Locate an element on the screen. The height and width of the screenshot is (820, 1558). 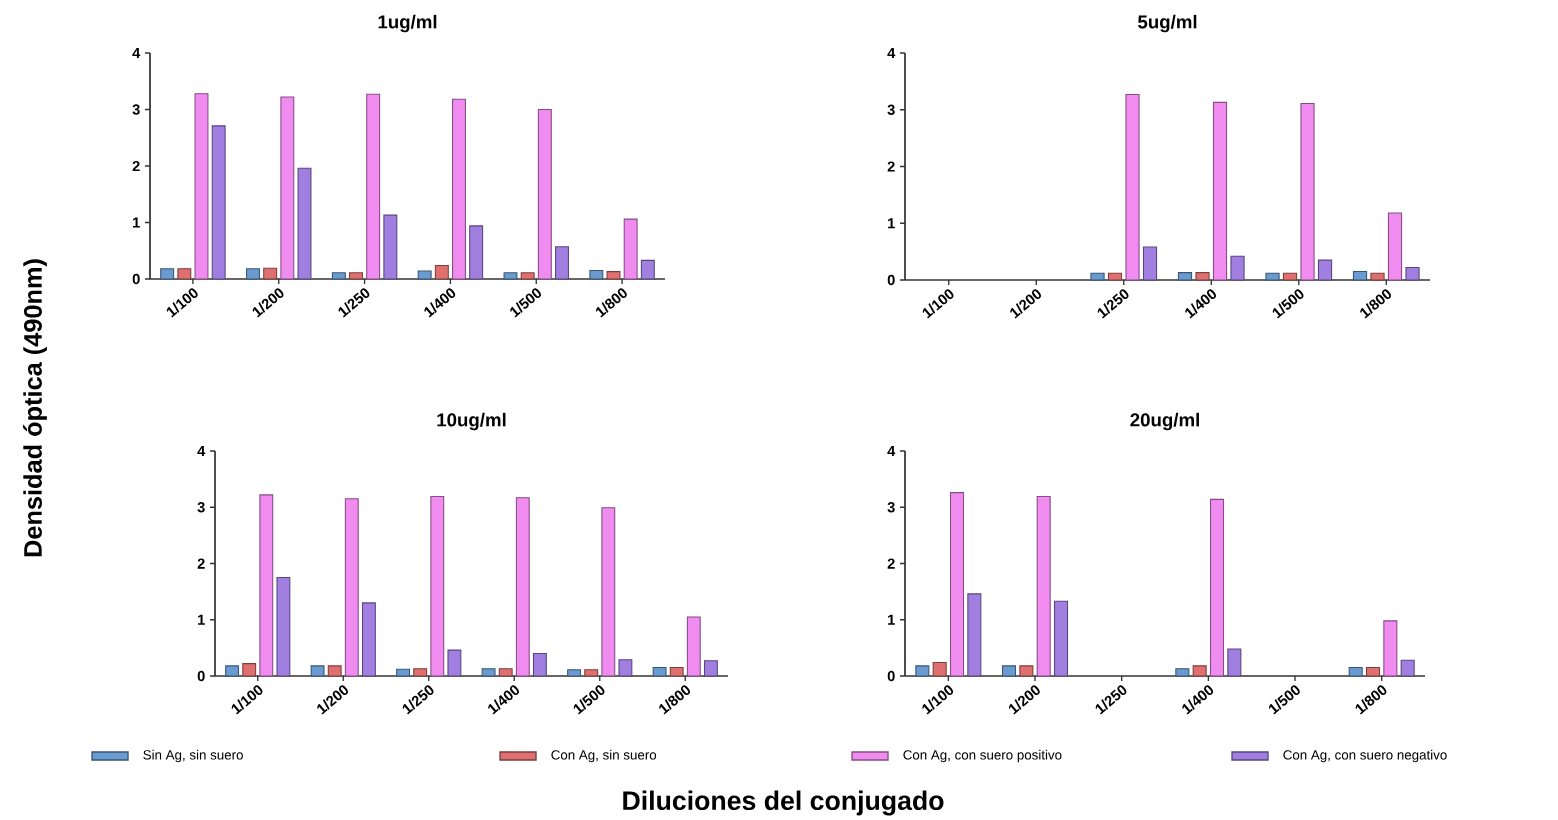
chart-title: 1ug/ml is located at coordinates (407, 23).